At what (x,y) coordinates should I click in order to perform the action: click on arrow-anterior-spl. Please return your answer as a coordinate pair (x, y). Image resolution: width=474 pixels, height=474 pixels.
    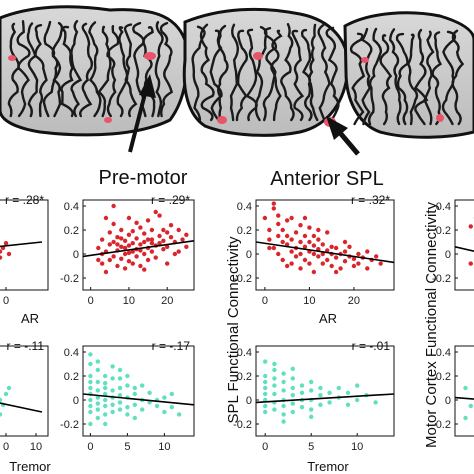
    Looking at the image, I should click on (343, 136).